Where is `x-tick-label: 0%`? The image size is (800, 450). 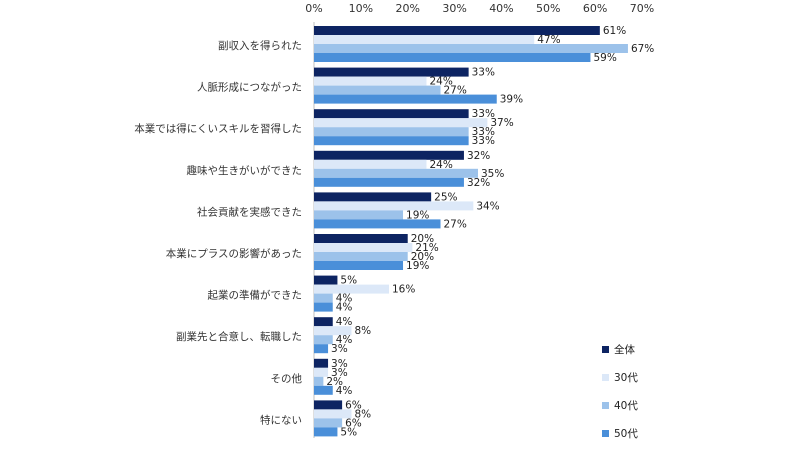
x-tick-label: 0% is located at coordinates (313, 8).